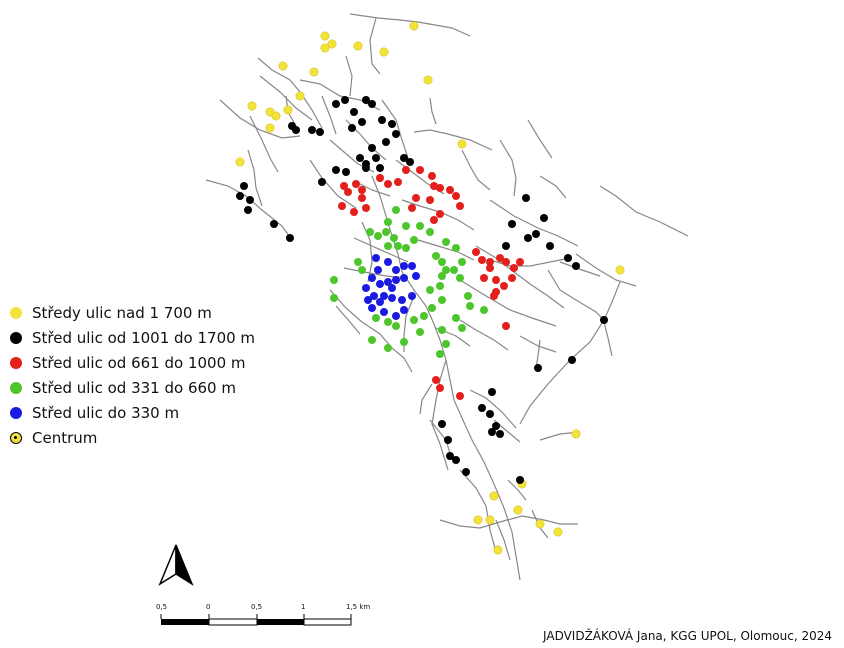 This screenshot has width=844, height=648. I want to click on legend-label: Střed ulic od 661 do 1000 m, so click(139, 362).